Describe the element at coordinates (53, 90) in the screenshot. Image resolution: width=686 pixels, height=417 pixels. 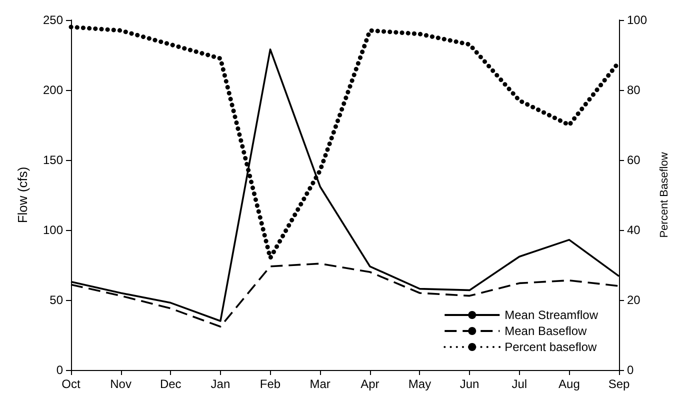
I see `y-tick-label: 200` at that location.